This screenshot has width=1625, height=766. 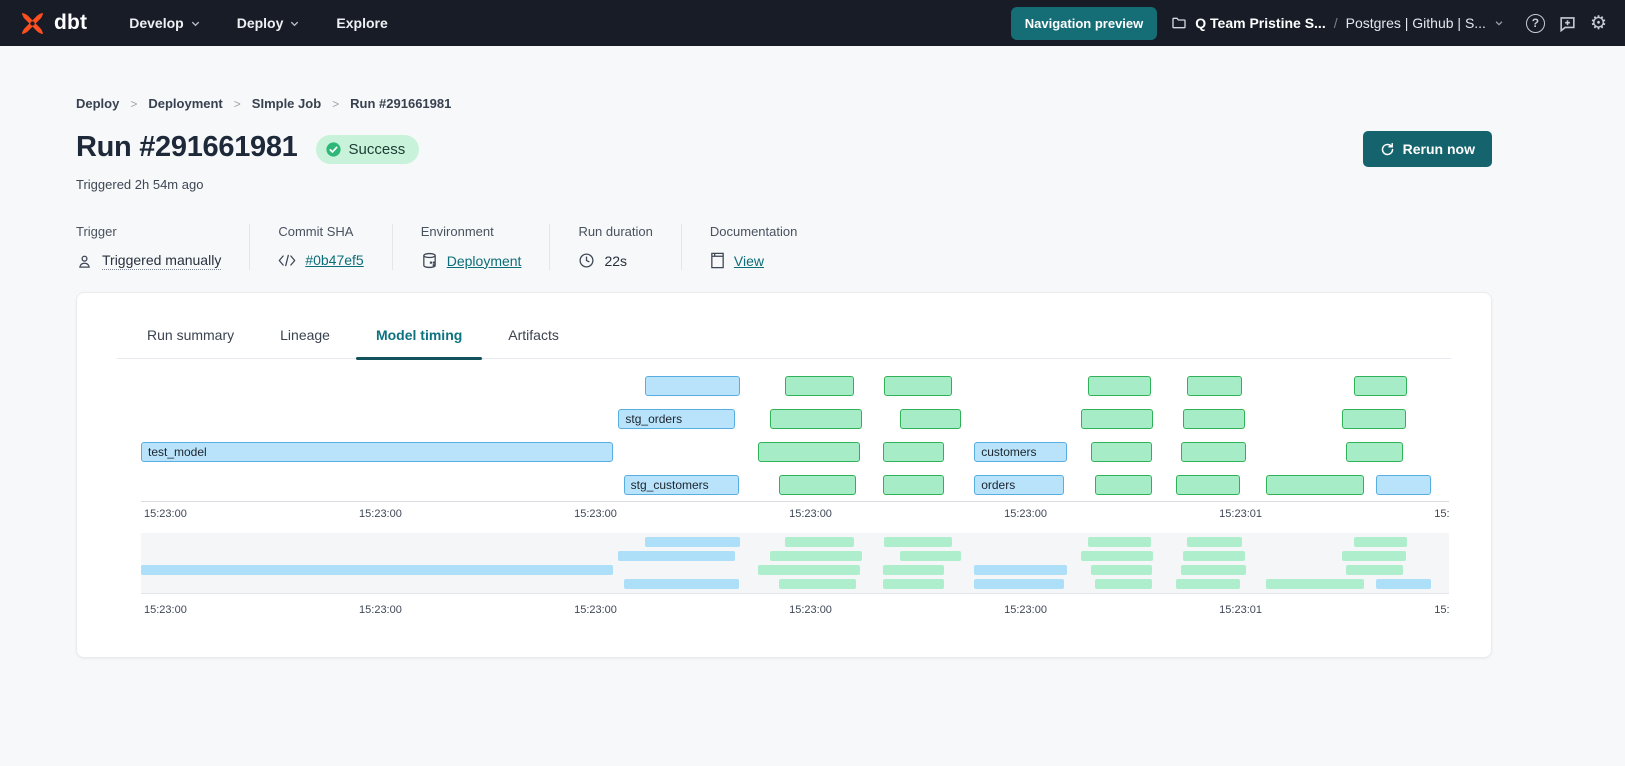 What do you see at coordinates (156, 23) in the screenshot?
I see `menu-develop-label: Develop` at bounding box center [156, 23].